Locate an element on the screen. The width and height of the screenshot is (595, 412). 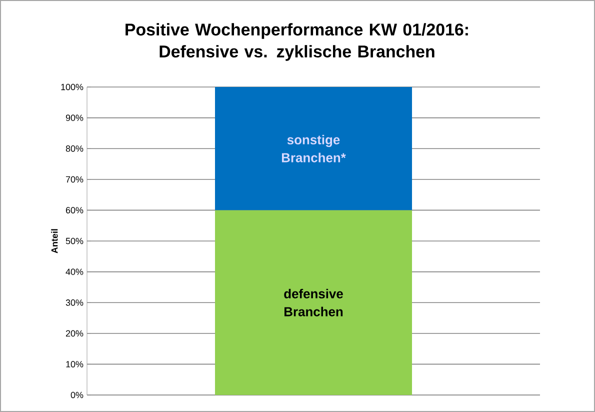
series-label: sonstige Branchen* is located at coordinates (314, 148).